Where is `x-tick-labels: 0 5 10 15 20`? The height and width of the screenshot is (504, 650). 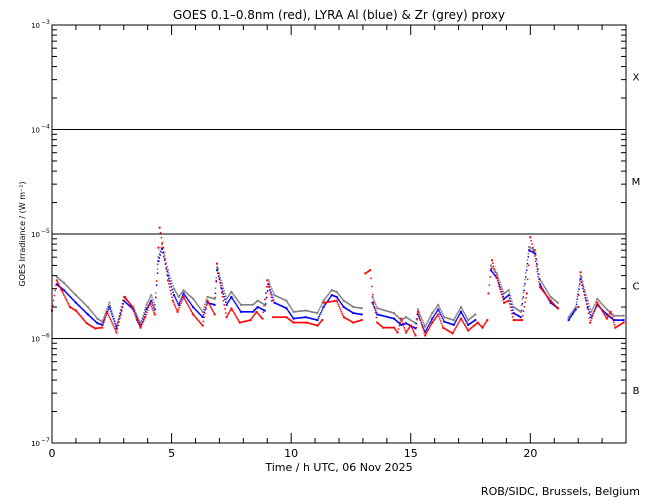 x-tick-labels: 0 5 10 15 20 is located at coordinates (293, 453).